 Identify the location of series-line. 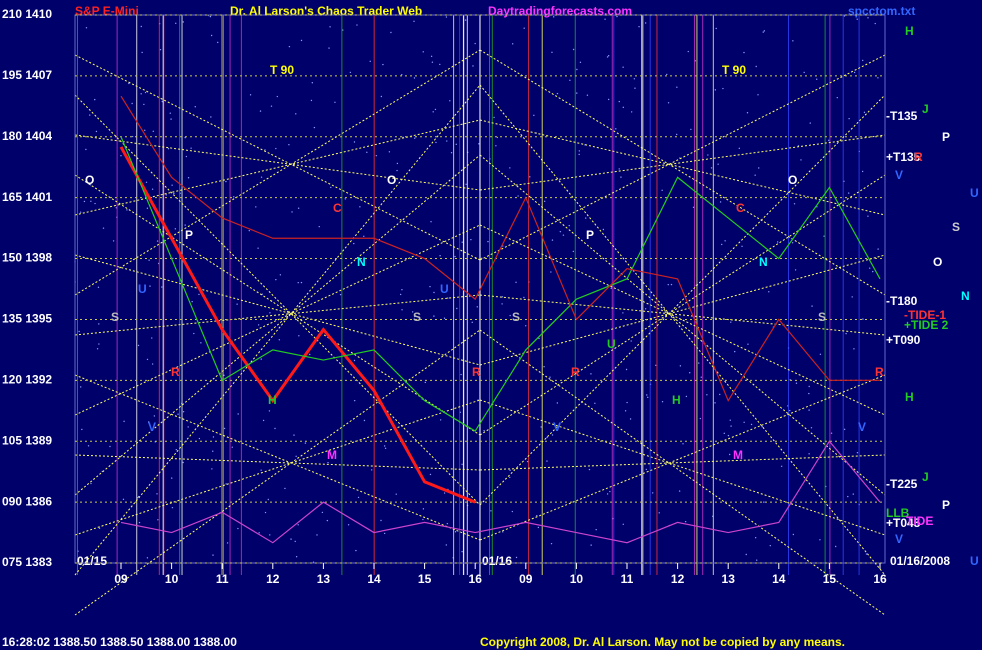
(500, 492).